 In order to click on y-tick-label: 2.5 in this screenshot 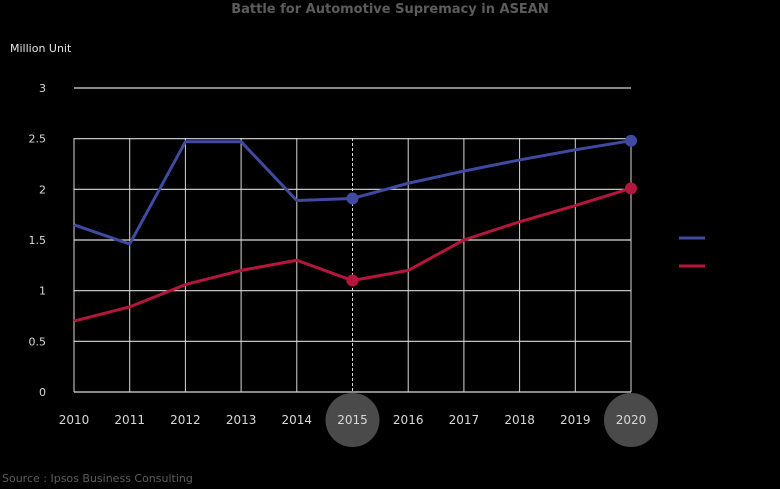, I will do `click(38, 139)`.